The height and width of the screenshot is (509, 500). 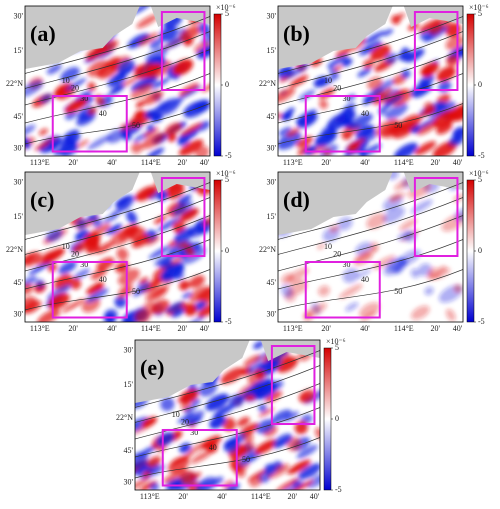 I want to click on colorbar-scale: ×10⁻⁶, so click(x=226, y=173).